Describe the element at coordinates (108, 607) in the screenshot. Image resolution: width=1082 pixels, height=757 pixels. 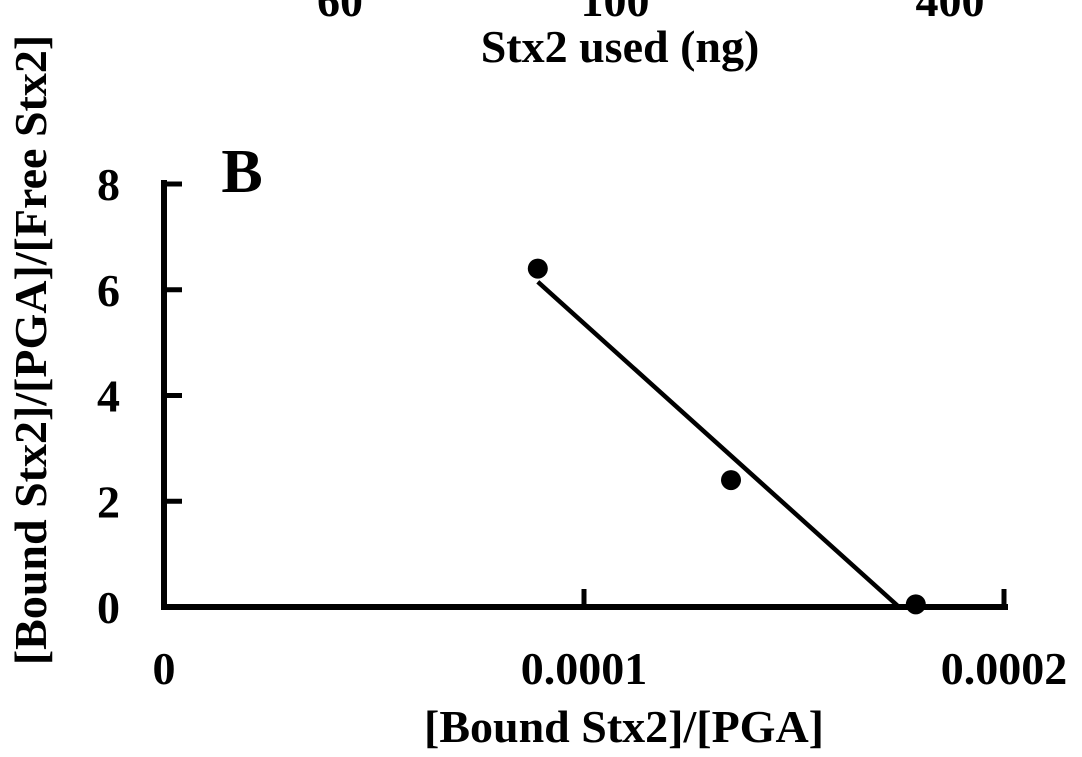
I see `y-tick-label: 0` at that location.